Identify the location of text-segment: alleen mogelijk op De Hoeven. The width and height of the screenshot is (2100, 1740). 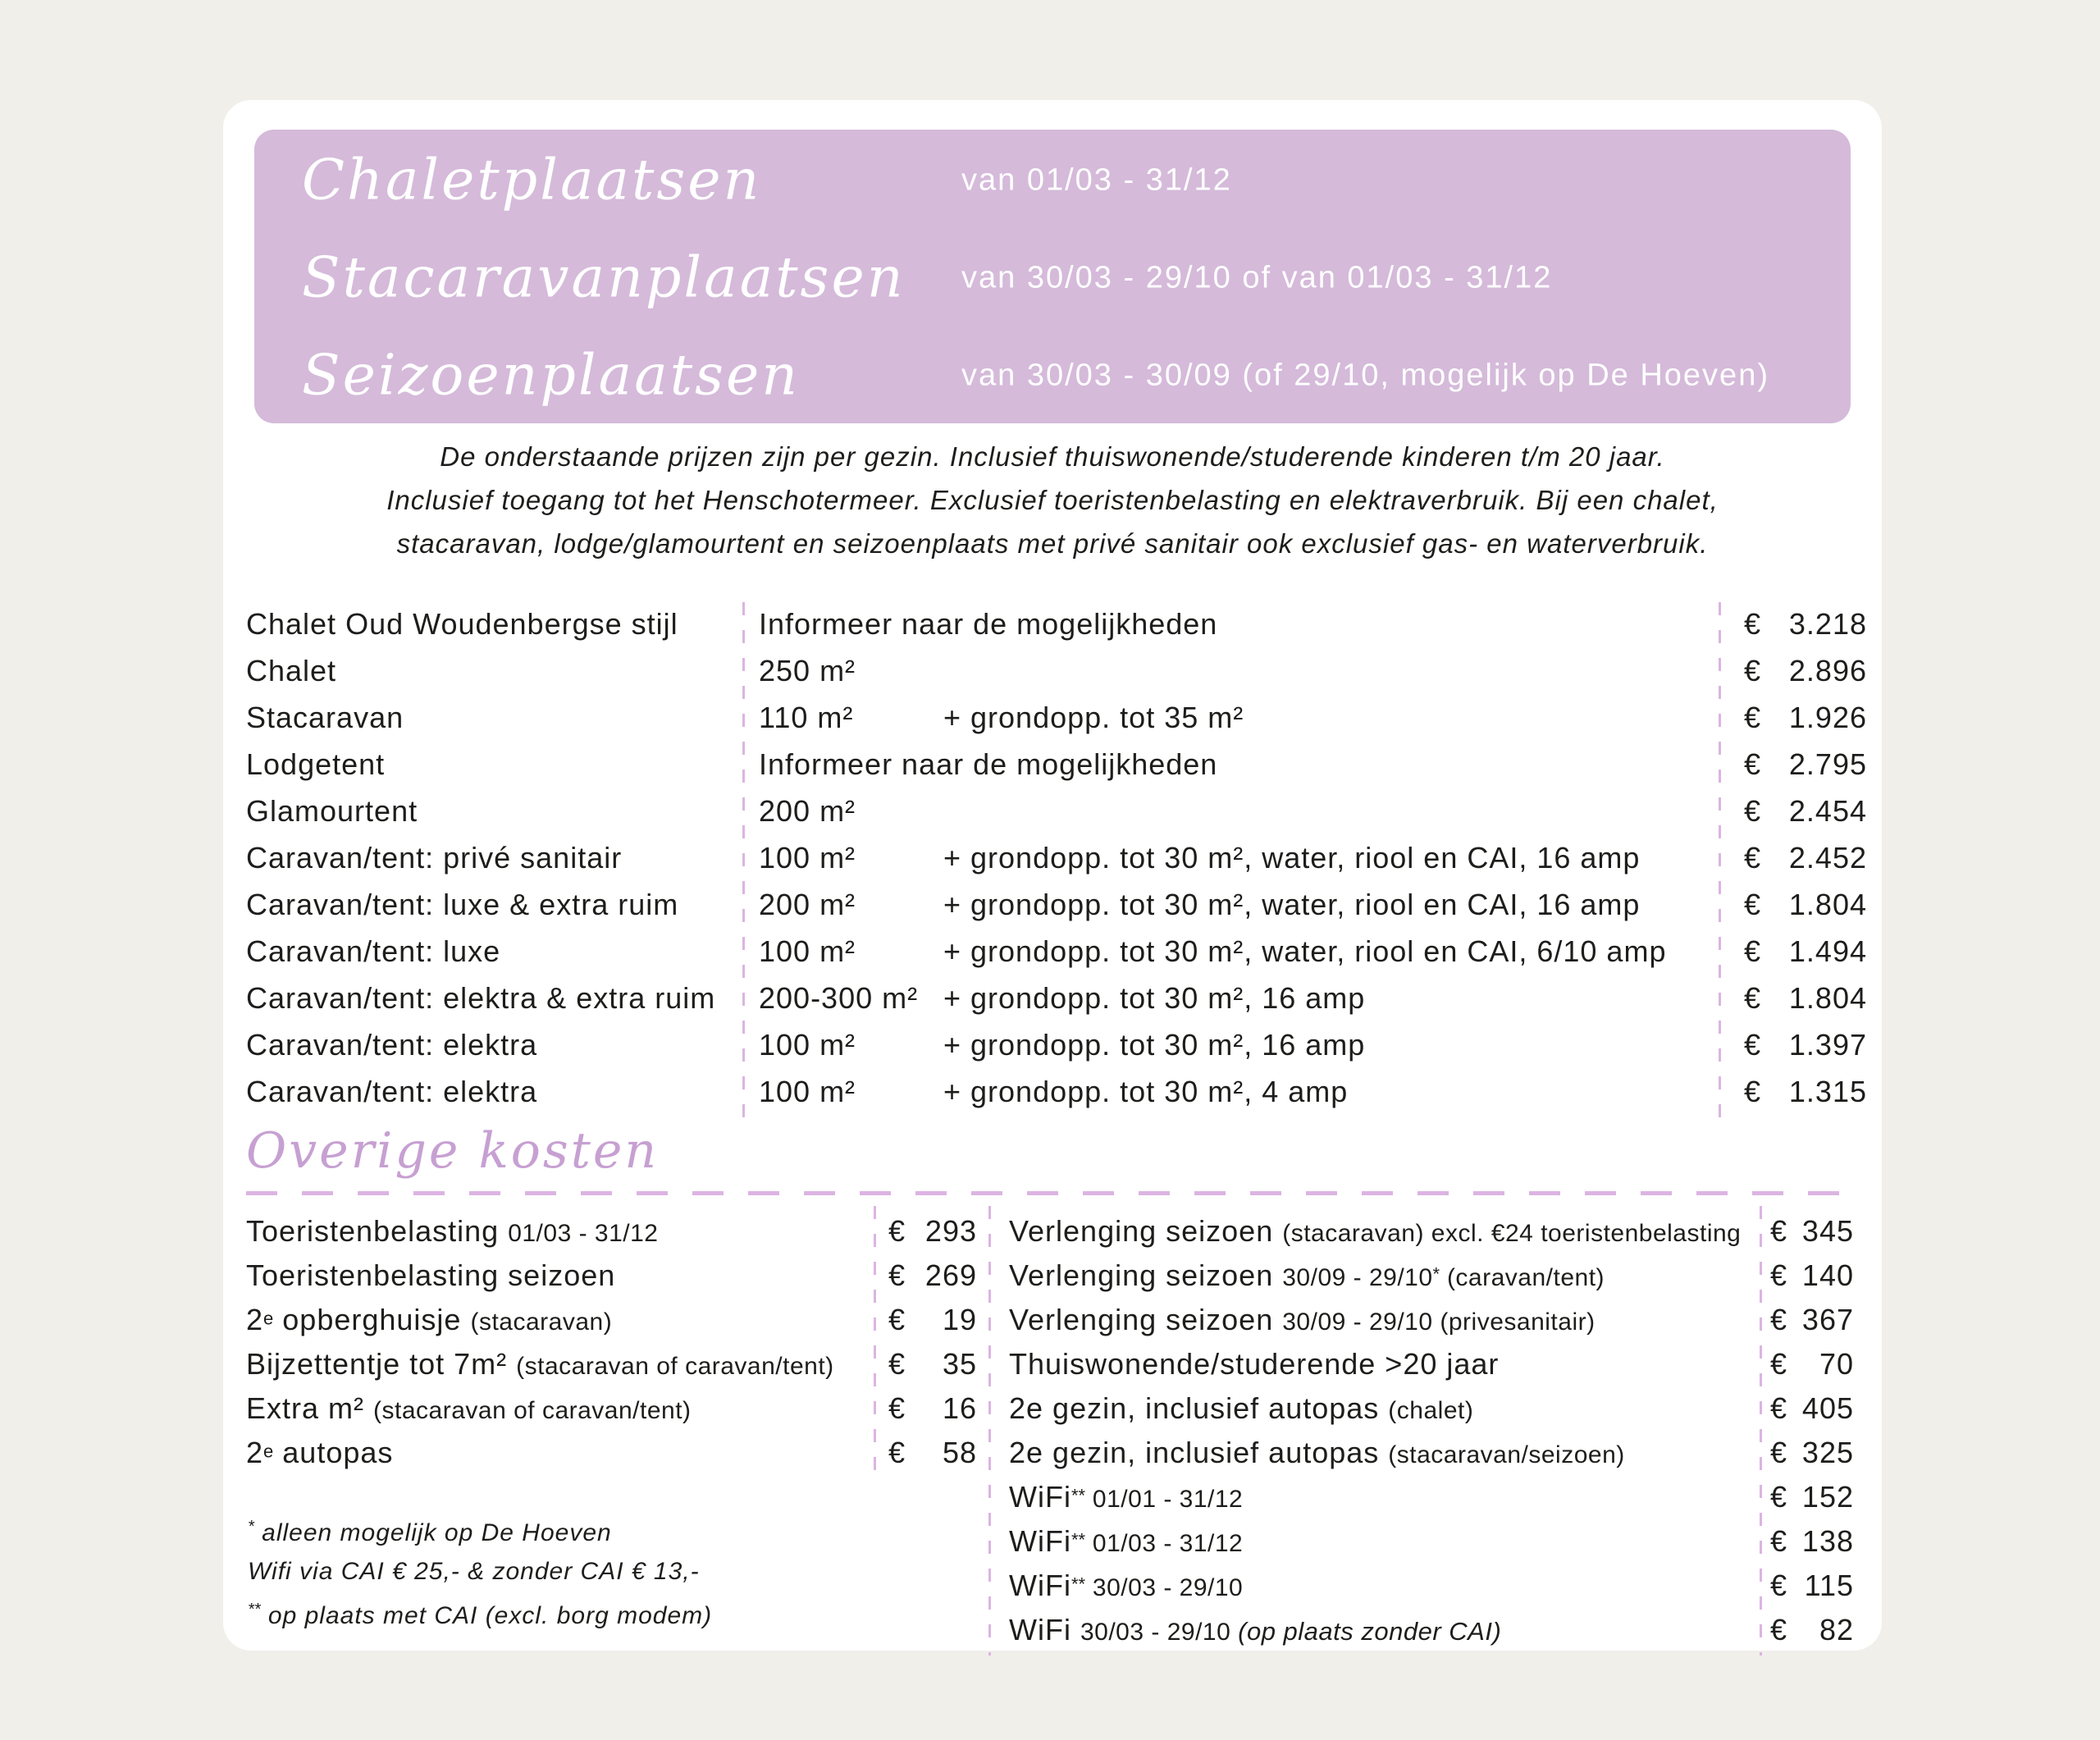
(433, 1533).